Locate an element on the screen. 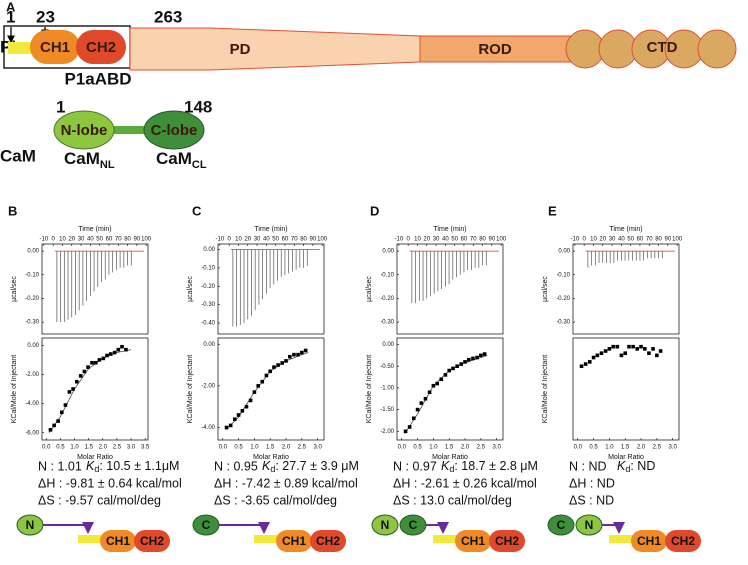  ch-label: CH2 is located at coordinates (507, 541).